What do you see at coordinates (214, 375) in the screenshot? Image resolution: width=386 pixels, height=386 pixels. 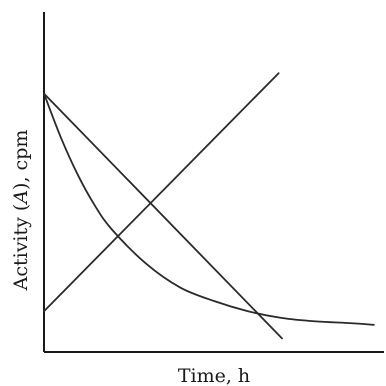 I see `x-axis-label: Time, h` at bounding box center [214, 375].